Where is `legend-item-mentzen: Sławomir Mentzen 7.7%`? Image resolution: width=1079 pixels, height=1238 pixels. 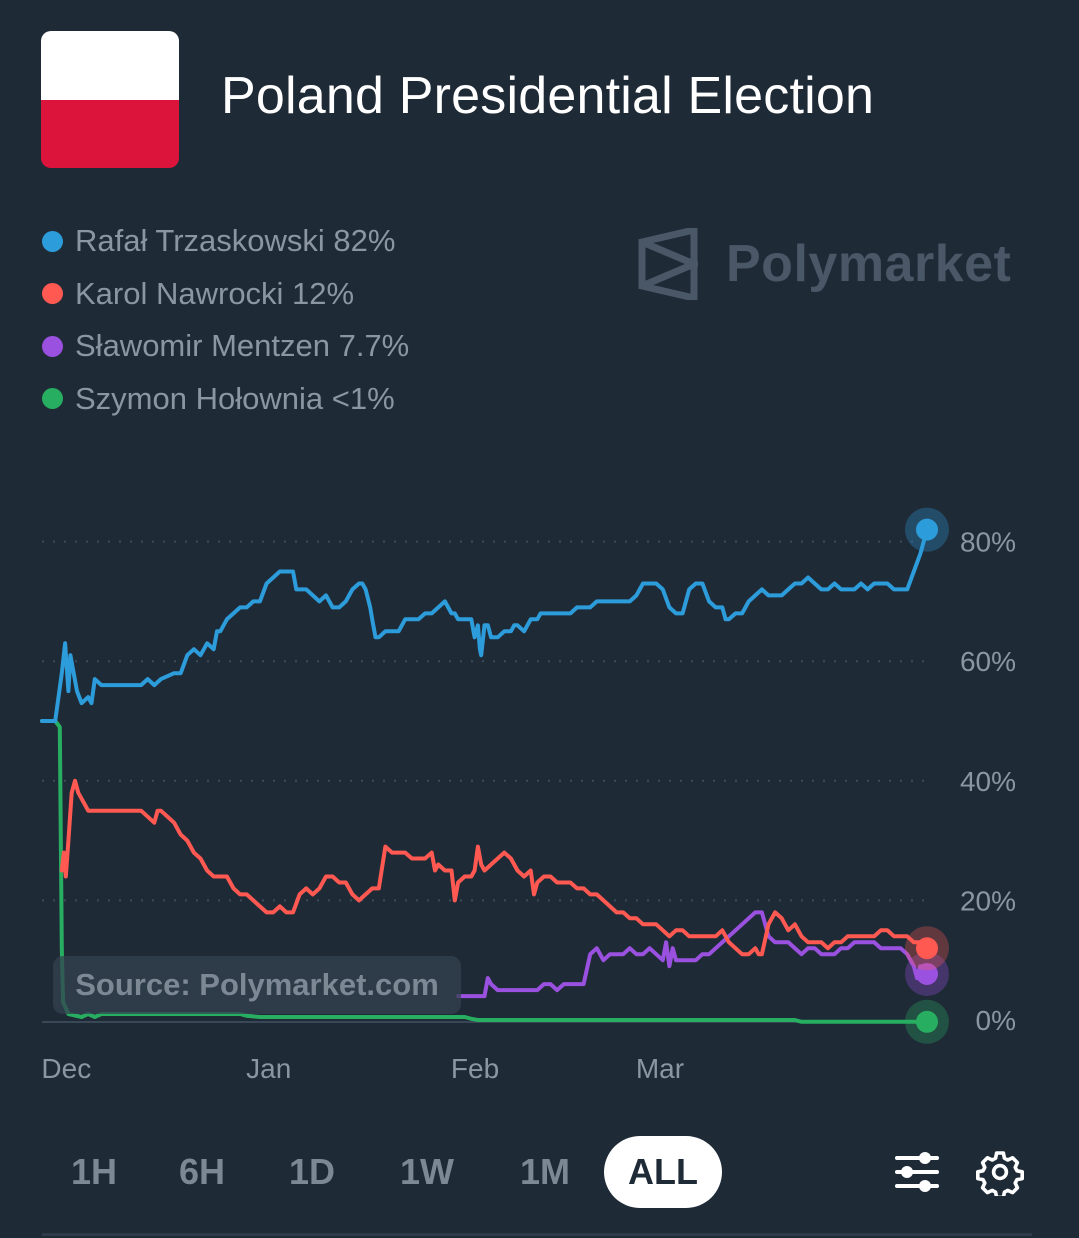
legend-item-mentzen: Sławomir Mentzen 7.7% is located at coordinates (224, 346).